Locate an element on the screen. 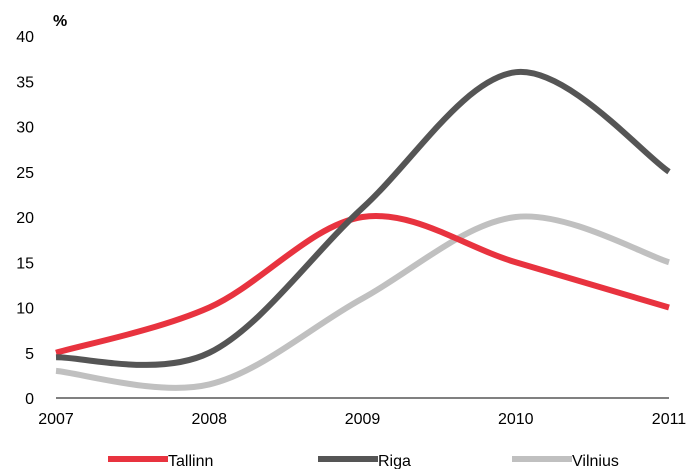 The width and height of the screenshot is (695, 474). y-tick-label: 40 is located at coordinates (25, 37).